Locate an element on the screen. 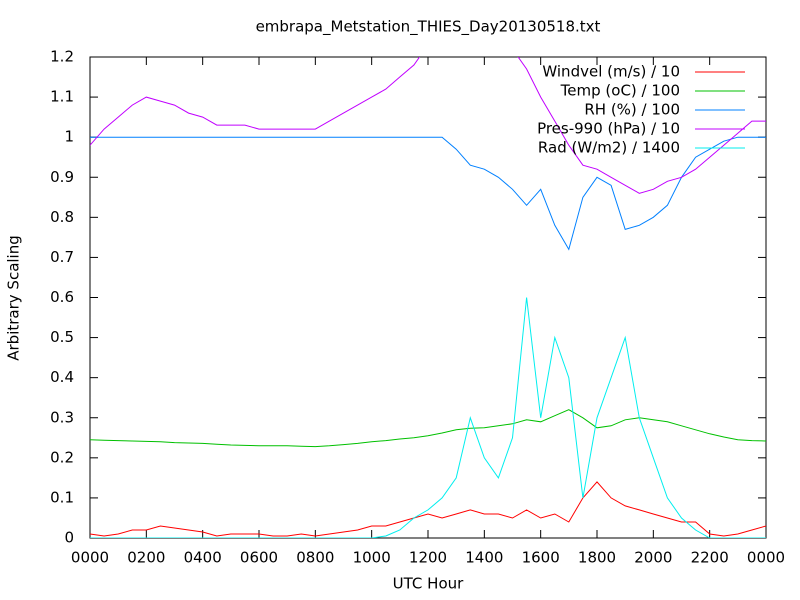 The height and width of the screenshot is (600, 800). y-tick-label: 1.2 is located at coordinates (62, 57).